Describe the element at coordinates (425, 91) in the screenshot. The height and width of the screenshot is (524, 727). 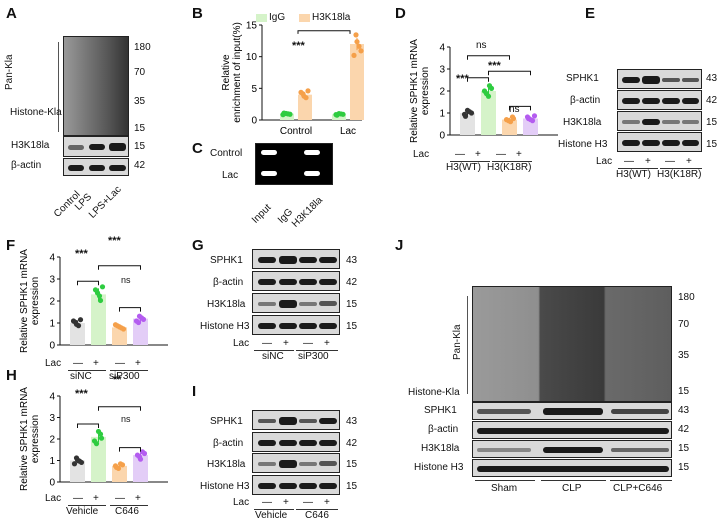
I see `y-axis-label: expression` at that location.